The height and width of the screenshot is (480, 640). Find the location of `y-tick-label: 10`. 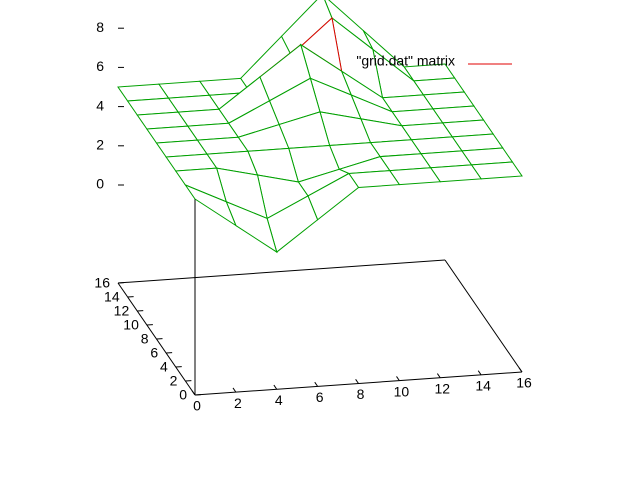

y-tick-label: 10 is located at coordinates (131, 325).